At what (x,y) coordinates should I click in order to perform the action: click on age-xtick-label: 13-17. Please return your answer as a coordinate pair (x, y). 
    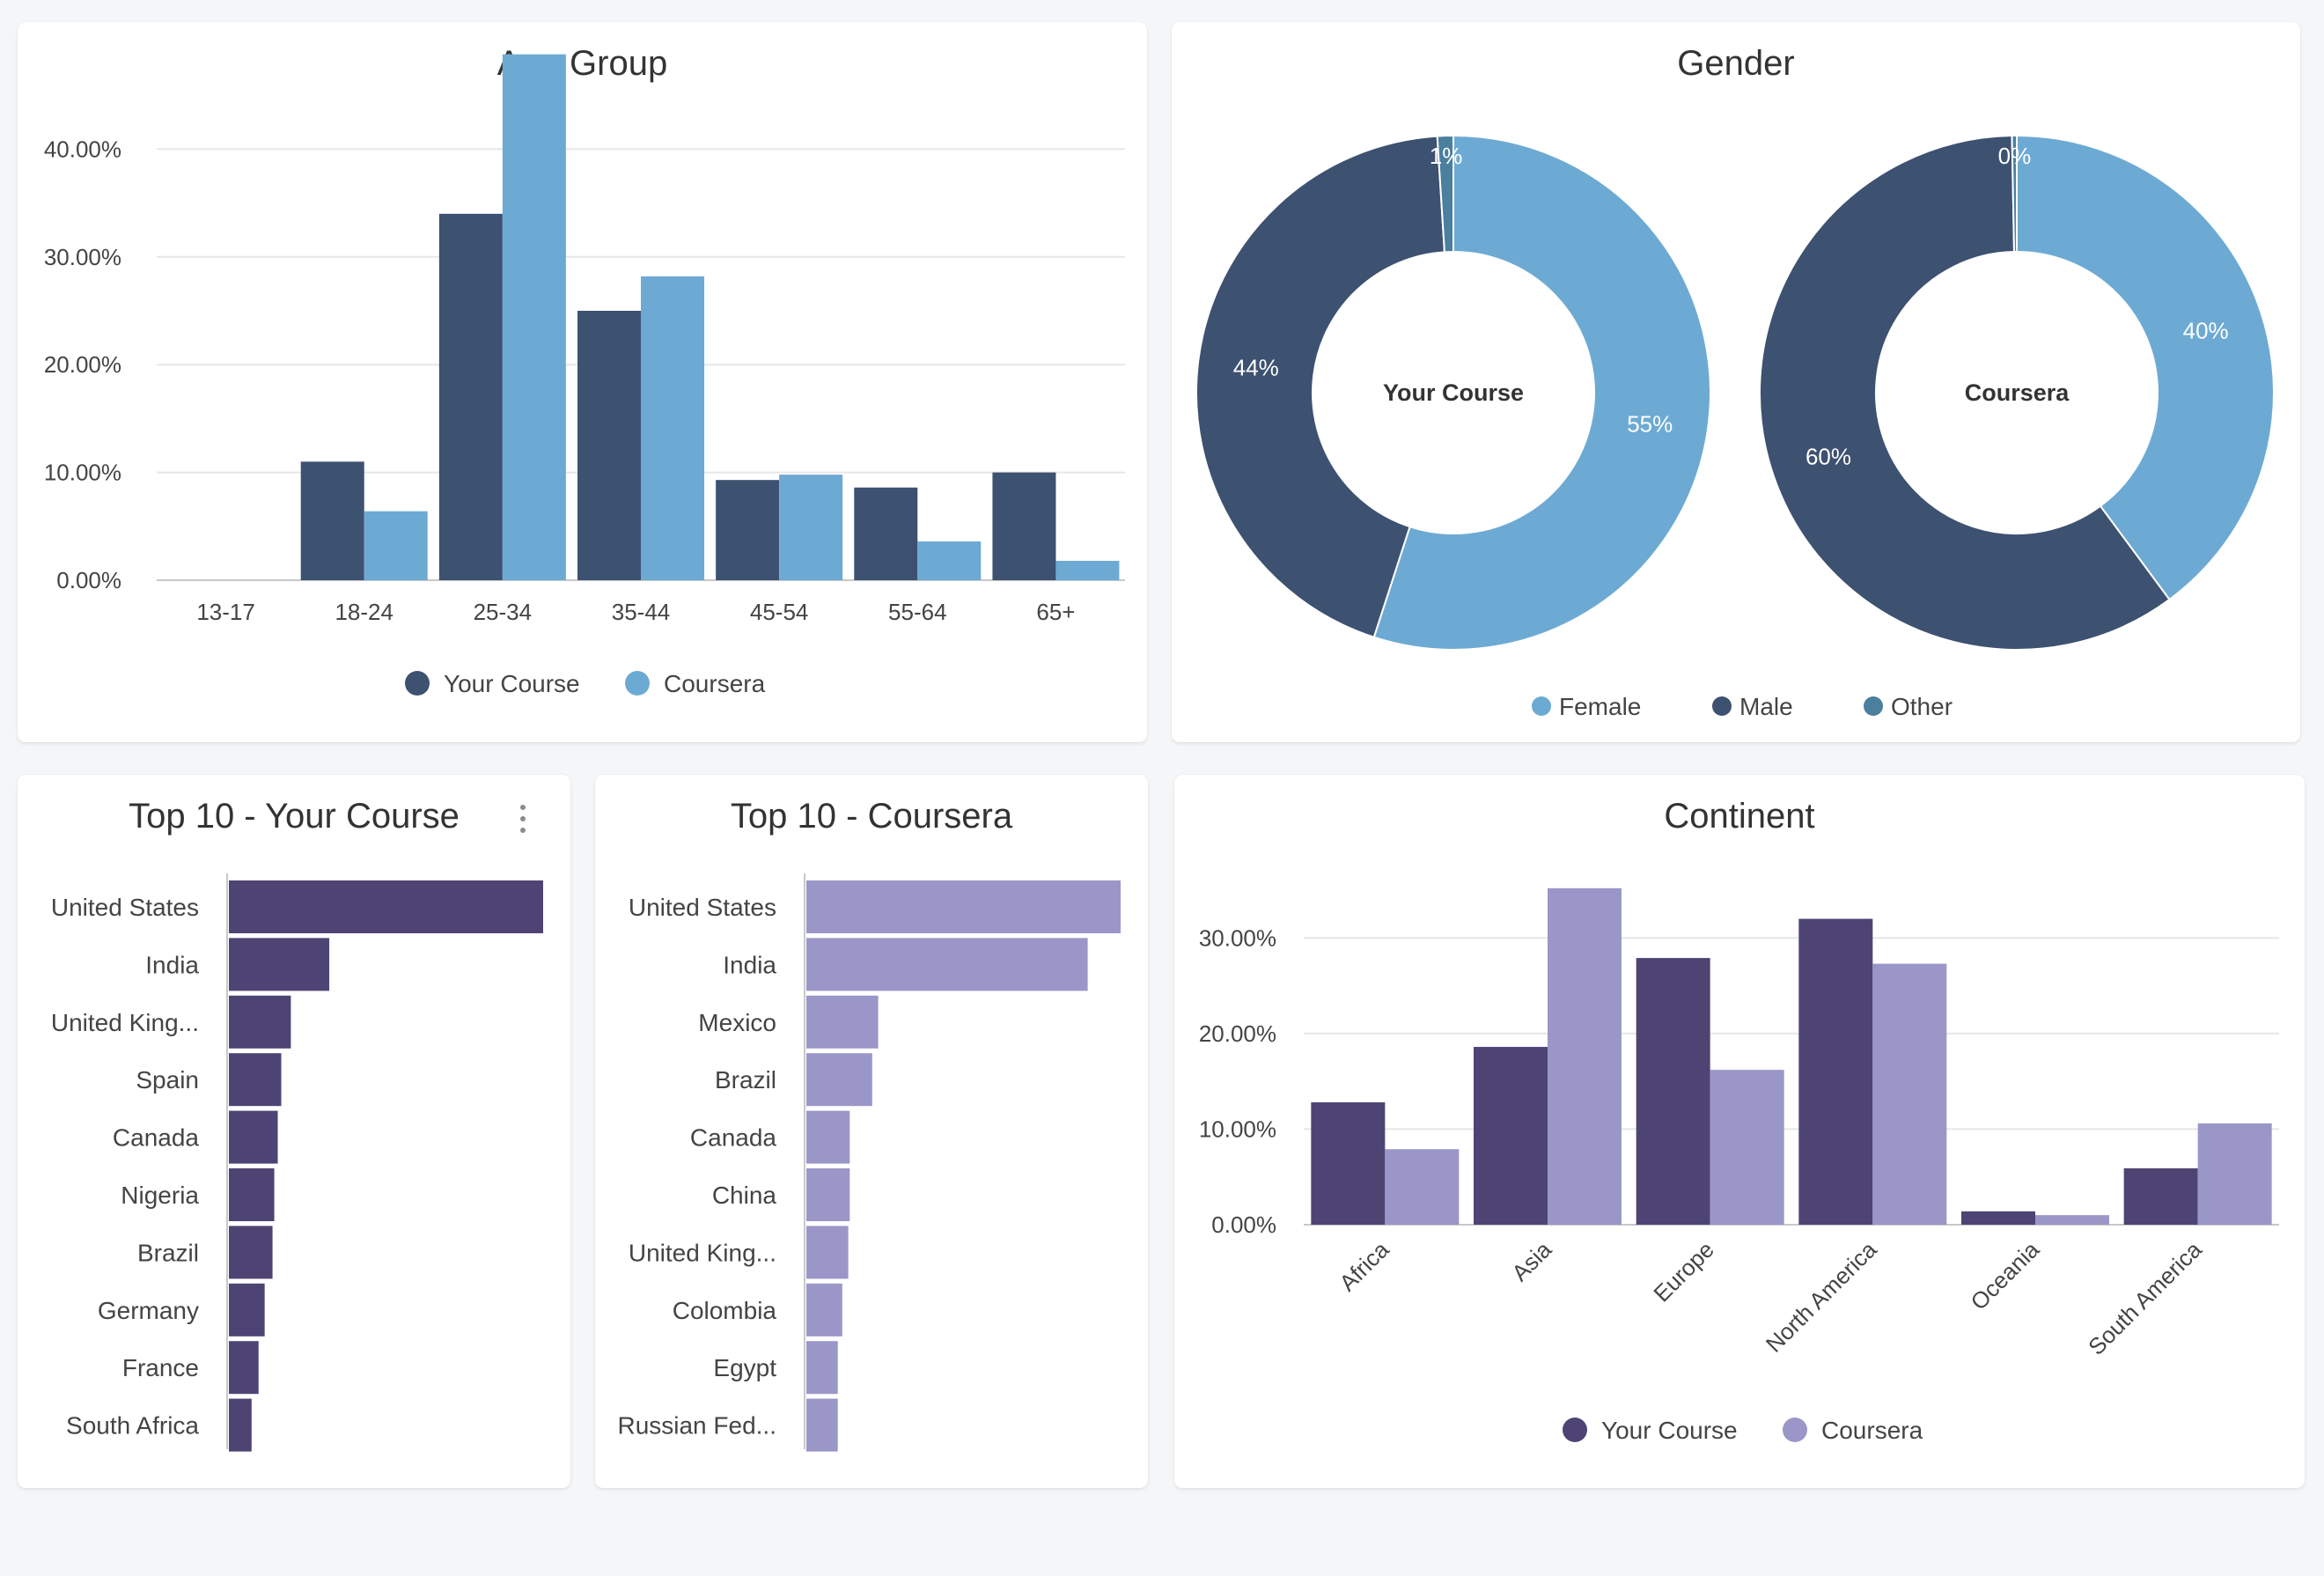
    Looking at the image, I should click on (225, 612).